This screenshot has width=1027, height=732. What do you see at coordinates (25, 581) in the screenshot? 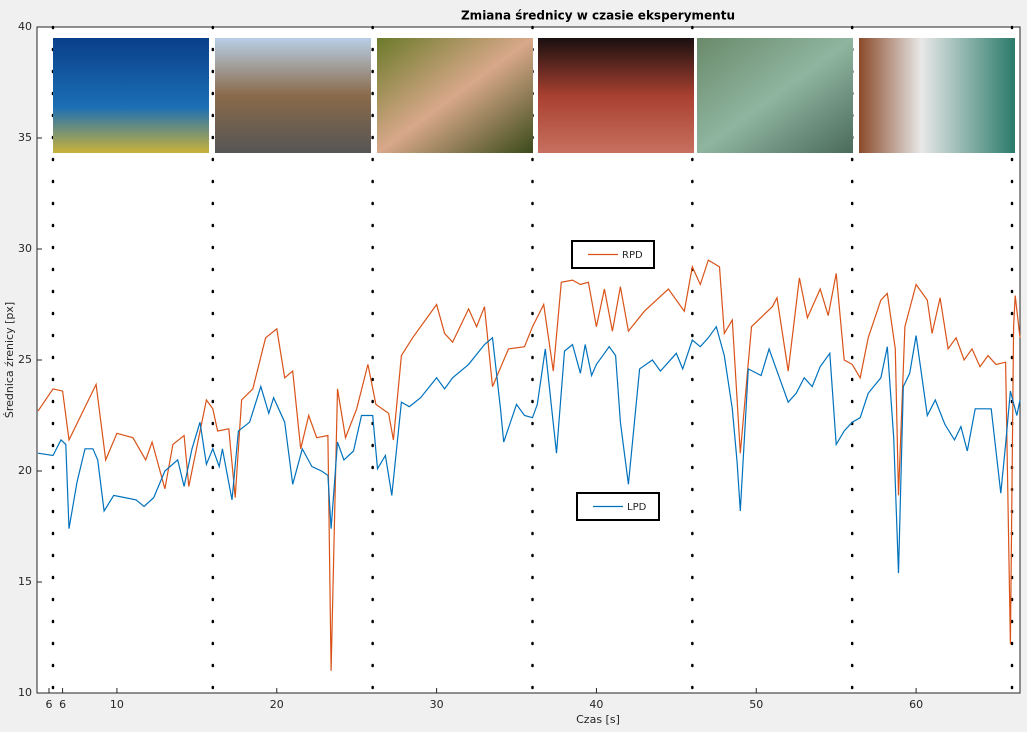
I see `y-tick-label: 15` at bounding box center [25, 581].